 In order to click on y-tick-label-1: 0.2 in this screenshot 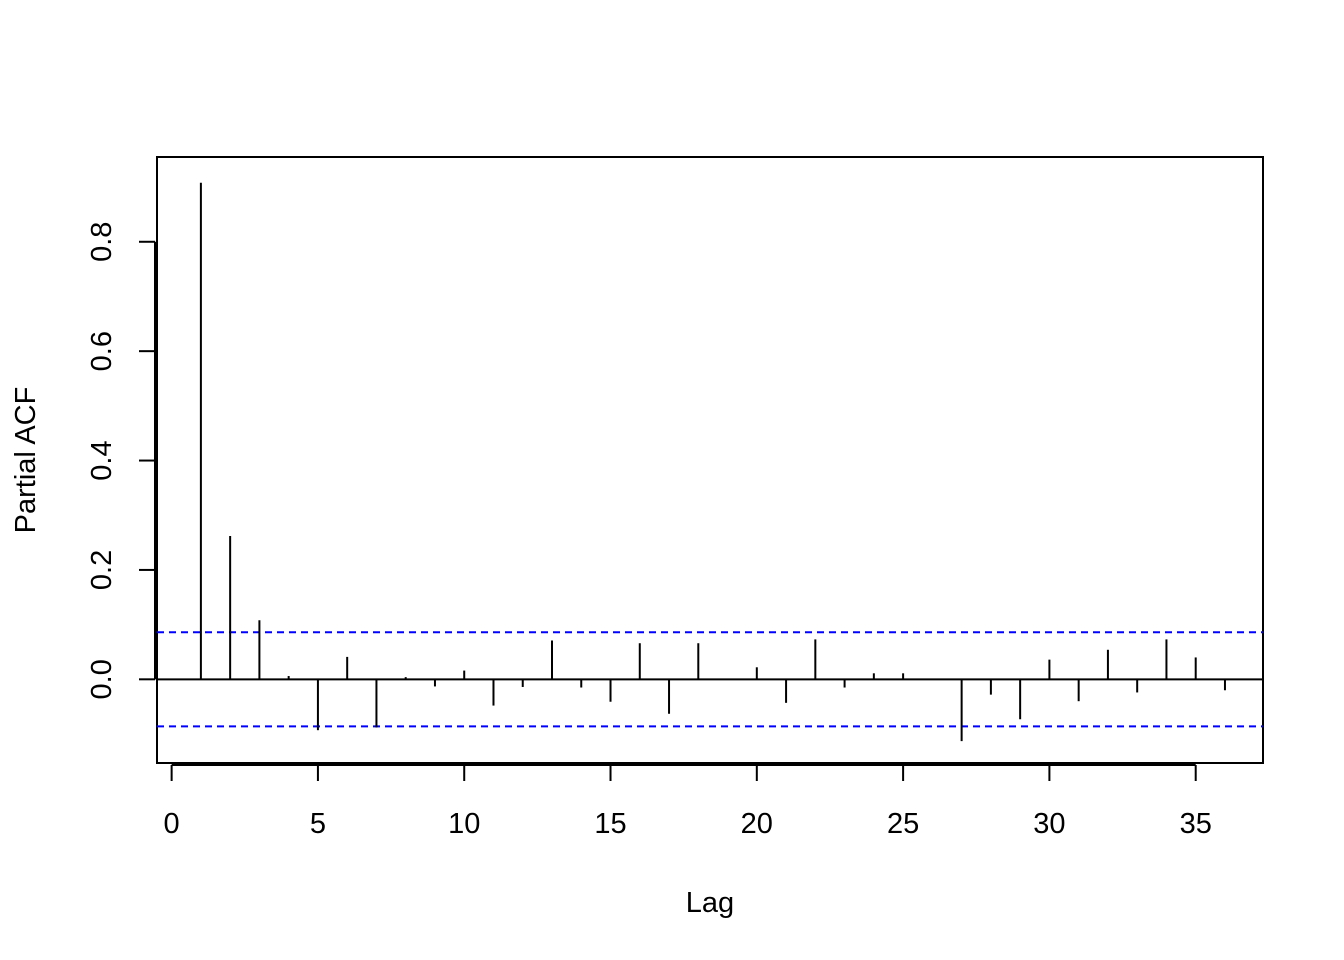, I will do `click(102, 570)`.